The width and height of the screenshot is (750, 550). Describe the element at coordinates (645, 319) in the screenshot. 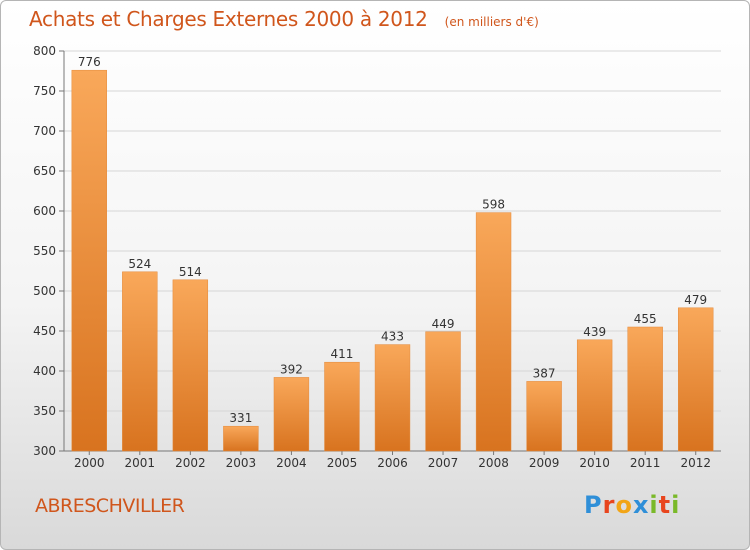

I see `value-label-2011: 455` at that location.